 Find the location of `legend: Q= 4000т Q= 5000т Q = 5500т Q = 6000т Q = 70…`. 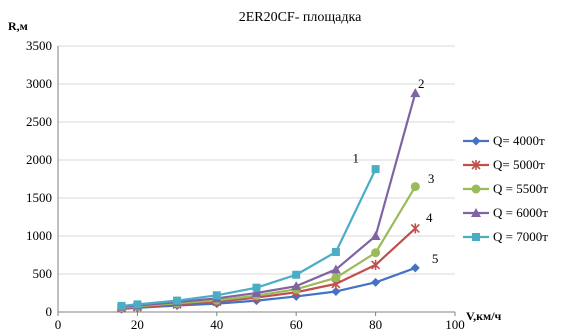

legend: Q= 4000т Q= 5000т Q = 5500т Q = 6000т Q = 70… is located at coordinates (505, 188).